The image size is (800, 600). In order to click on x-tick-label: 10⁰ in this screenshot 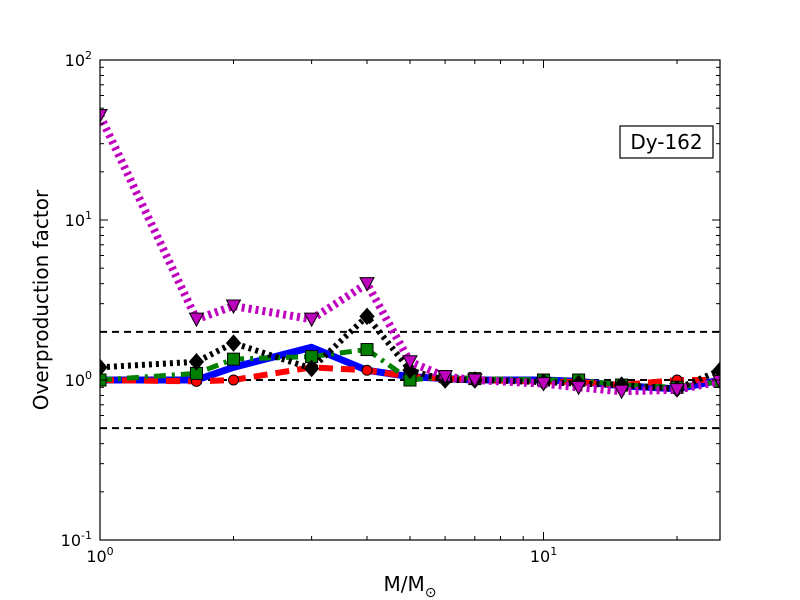, I will do `click(99, 555)`.